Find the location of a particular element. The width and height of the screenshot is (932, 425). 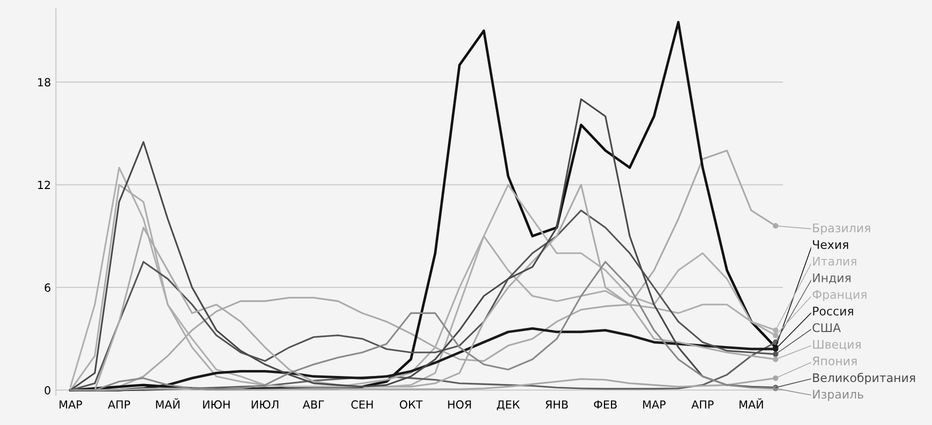

x-tick-label: АВГ is located at coordinates (313, 404).